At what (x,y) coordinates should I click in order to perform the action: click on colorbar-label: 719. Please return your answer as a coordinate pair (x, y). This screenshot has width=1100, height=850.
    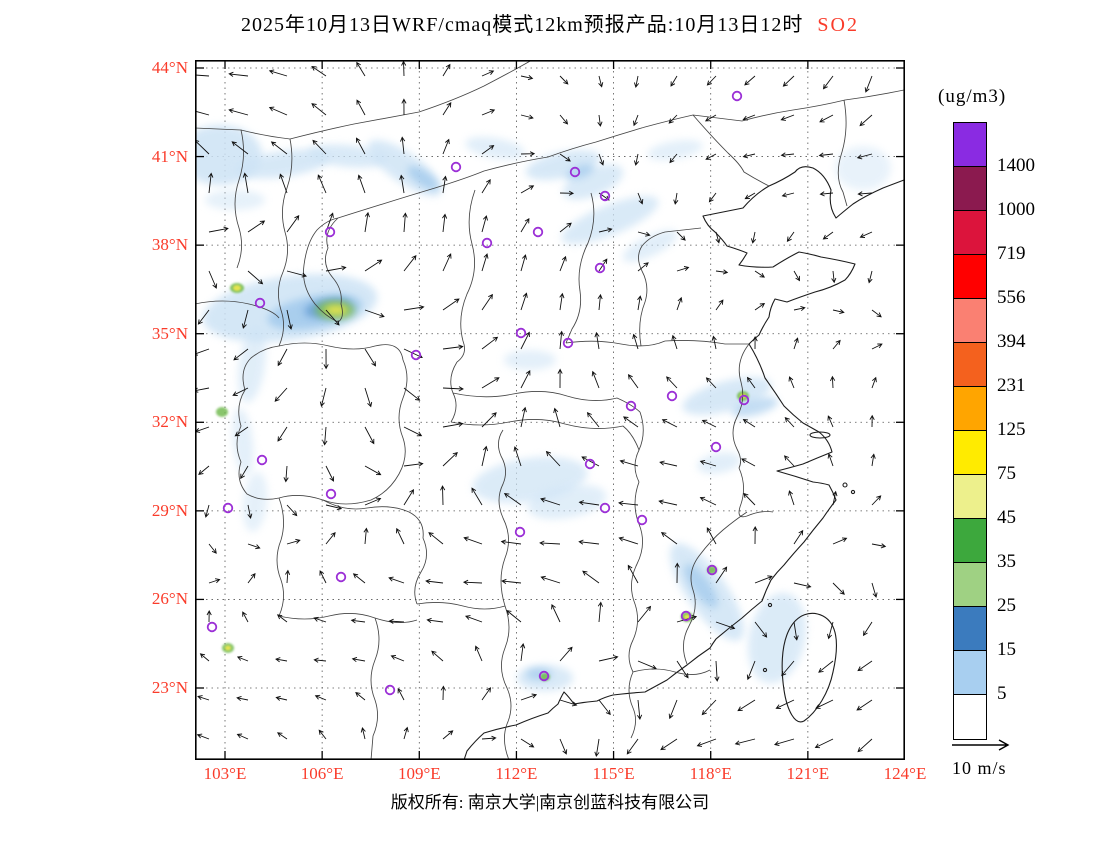
    Looking at the image, I should click on (1011, 253).